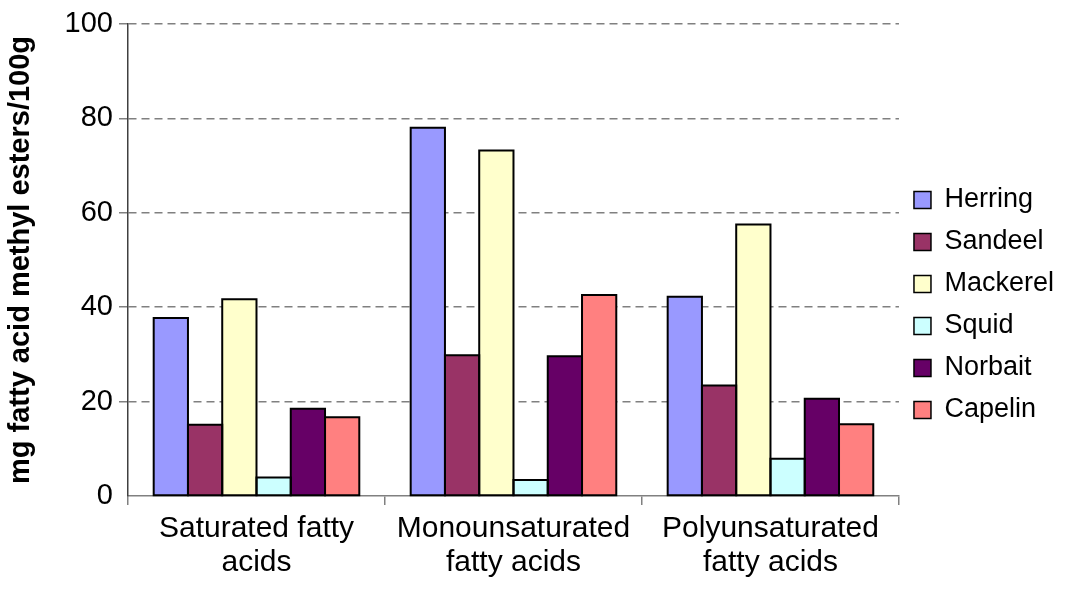  Describe the element at coordinates (999, 282) in the screenshot. I see `legend-label: Mackerel` at that location.